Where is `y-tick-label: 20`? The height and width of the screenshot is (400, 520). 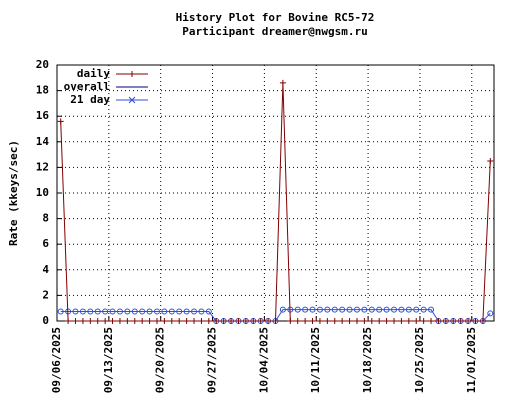 y-tick-label: 20 is located at coordinates (42, 64).